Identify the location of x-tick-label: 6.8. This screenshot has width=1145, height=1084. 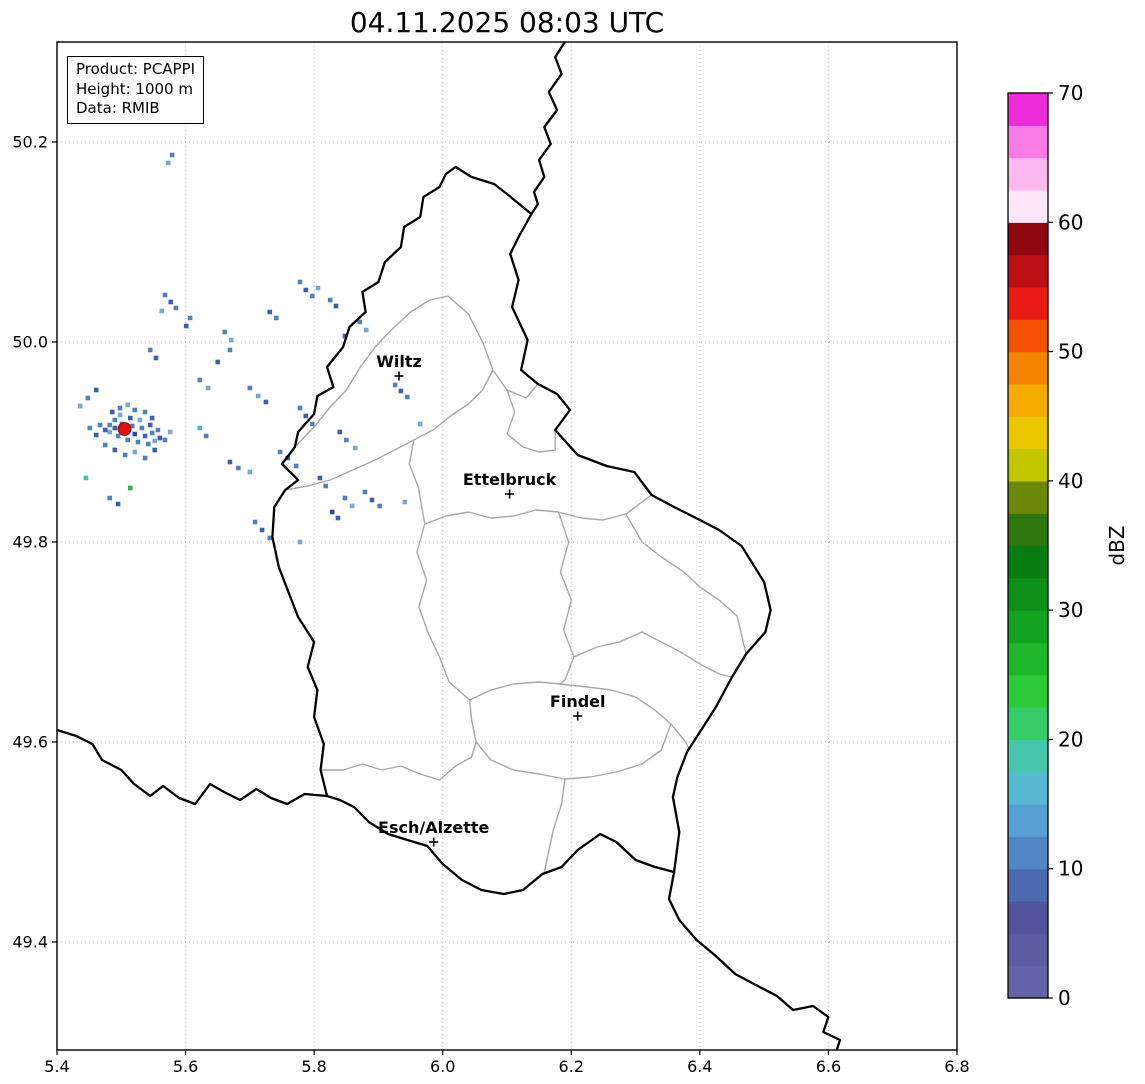
(956, 1066).